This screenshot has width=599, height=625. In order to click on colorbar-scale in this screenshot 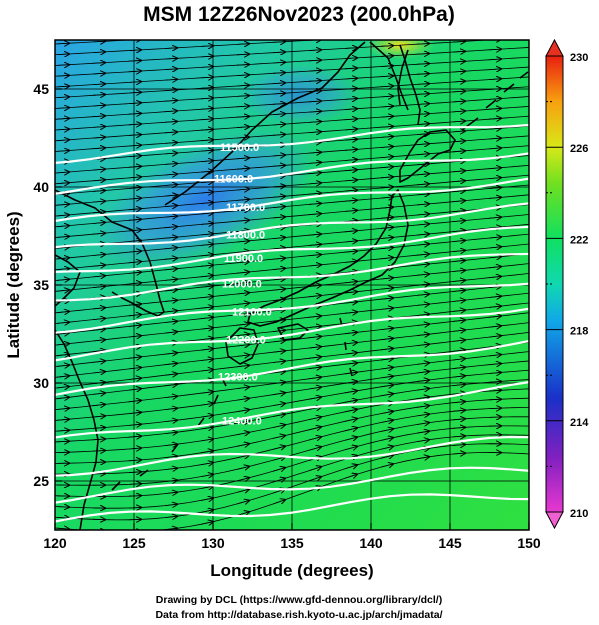, I will do `click(554, 284)`.